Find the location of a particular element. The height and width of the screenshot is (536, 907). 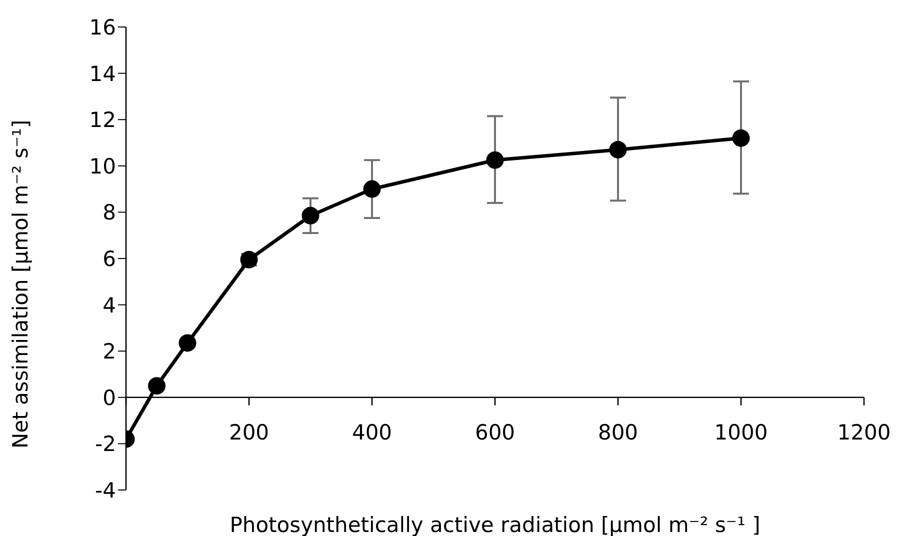

y-tick-label: -4 is located at coordinates (105, 490).